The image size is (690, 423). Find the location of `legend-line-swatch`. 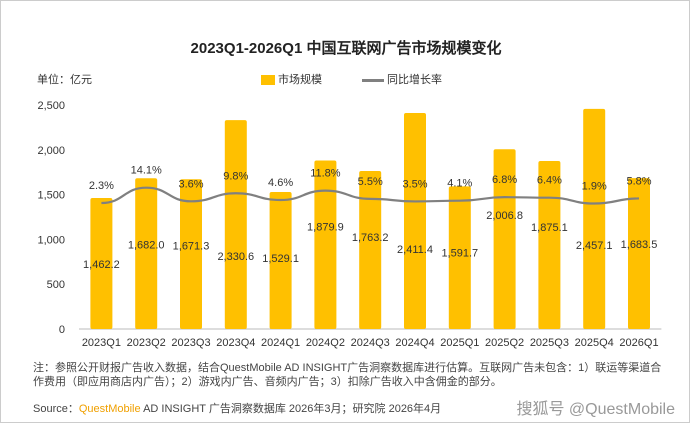

legend-line-swatch is located at coordinates (373, 80).